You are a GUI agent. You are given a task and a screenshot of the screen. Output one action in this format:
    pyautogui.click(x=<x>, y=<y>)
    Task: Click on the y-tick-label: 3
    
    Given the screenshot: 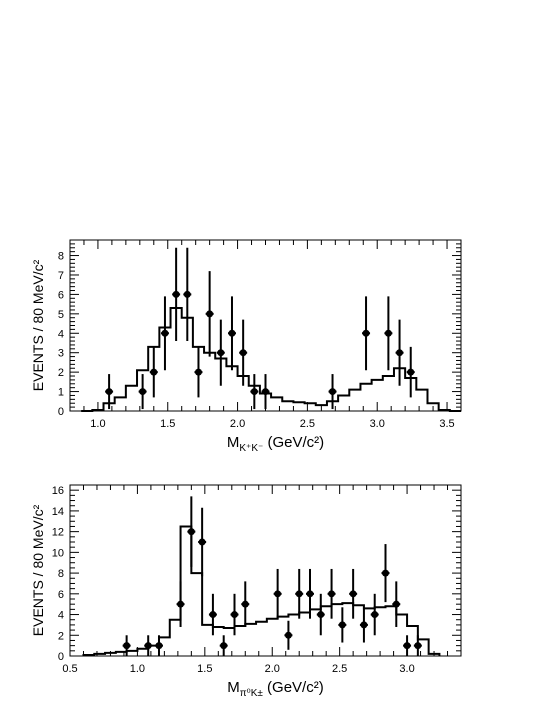 What is the action you would take?
    pyautogui.click(x=61, y=354)
    